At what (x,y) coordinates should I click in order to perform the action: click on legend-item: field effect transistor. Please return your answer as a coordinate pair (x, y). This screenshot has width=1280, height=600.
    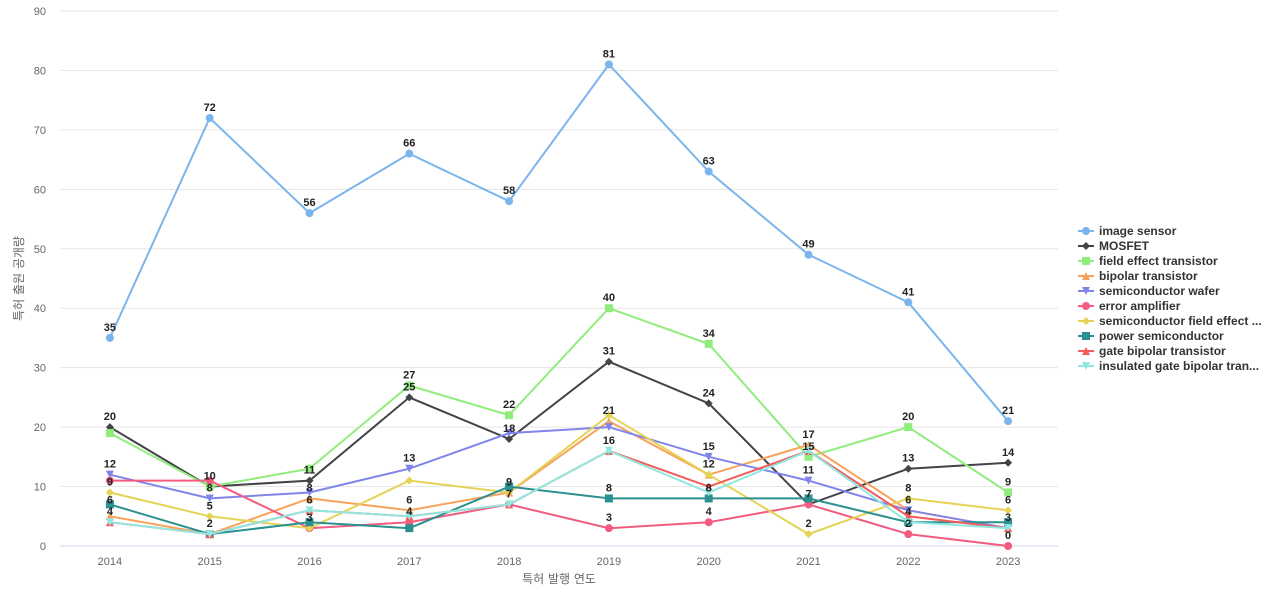
    Looking at the image, I should click on (1148, 261).